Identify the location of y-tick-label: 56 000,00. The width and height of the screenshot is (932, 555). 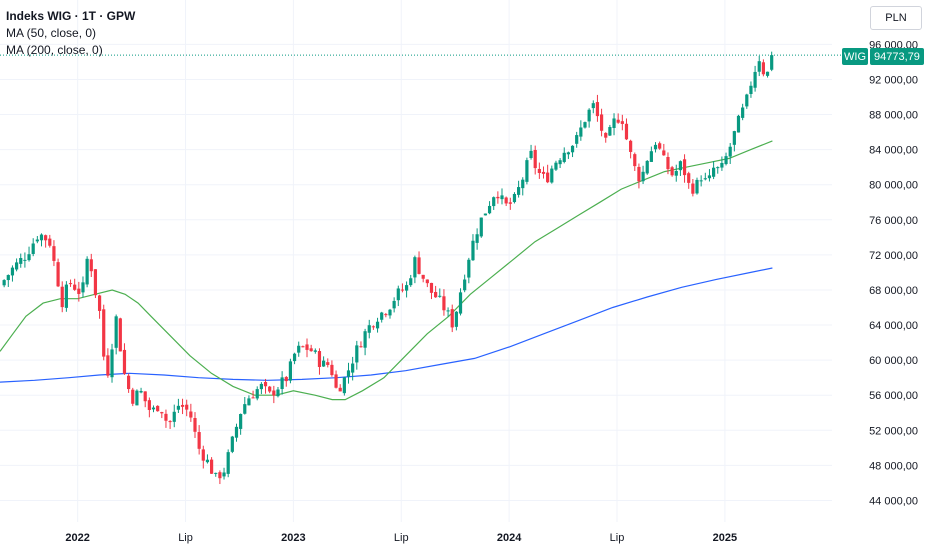
(893, 396).